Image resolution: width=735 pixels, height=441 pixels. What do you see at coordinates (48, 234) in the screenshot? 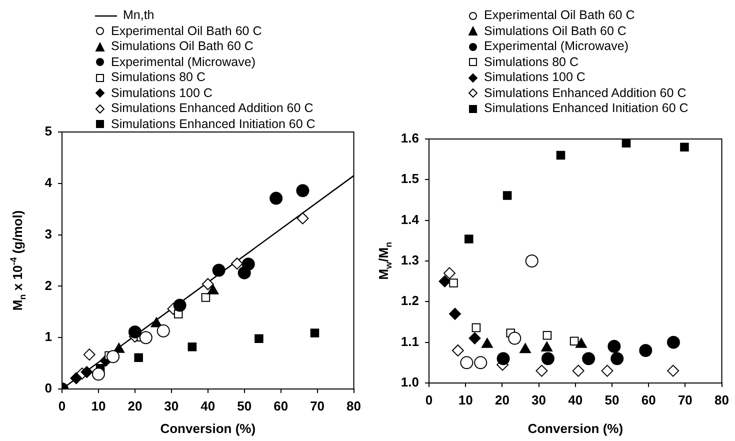
I see `y-tick-label: 3` at bounding box center [48, 234].